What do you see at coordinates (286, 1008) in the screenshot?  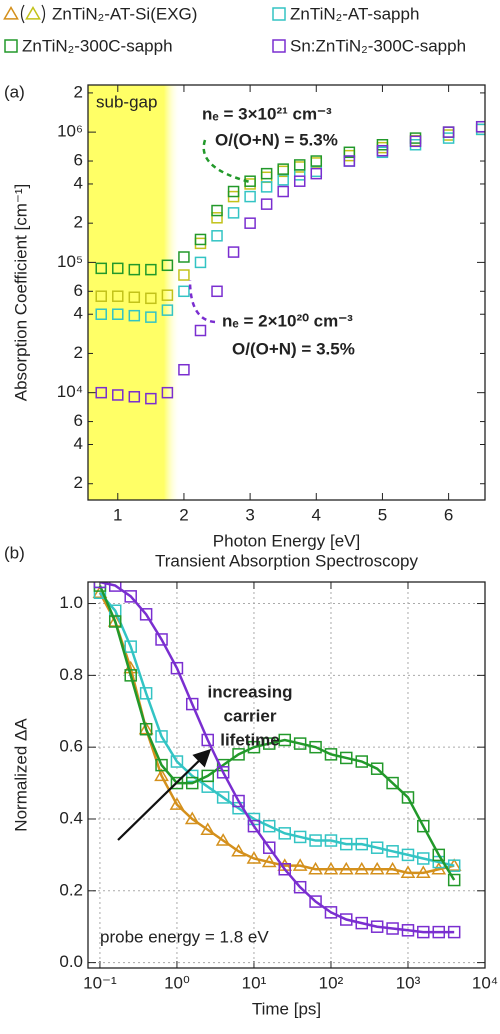 I see `x-axis-label: Time [ps]` at bounding box center [286, 1008].